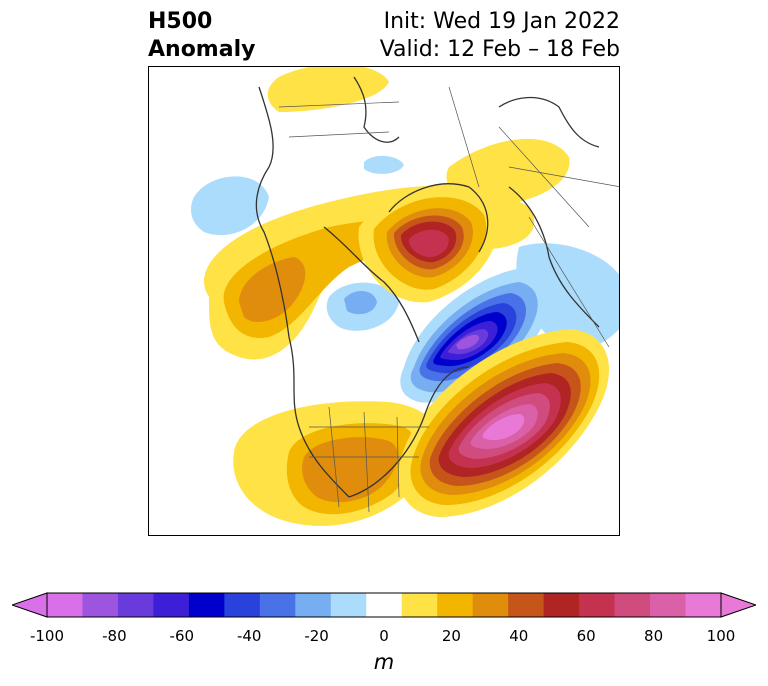 The height and width of the screenshot is (686, 768). What do you see at coordinates (501, 21) in the screenshot?
I see `init-date: Init: Wed 19 Jan 2022` at bounding box center [501, 21].